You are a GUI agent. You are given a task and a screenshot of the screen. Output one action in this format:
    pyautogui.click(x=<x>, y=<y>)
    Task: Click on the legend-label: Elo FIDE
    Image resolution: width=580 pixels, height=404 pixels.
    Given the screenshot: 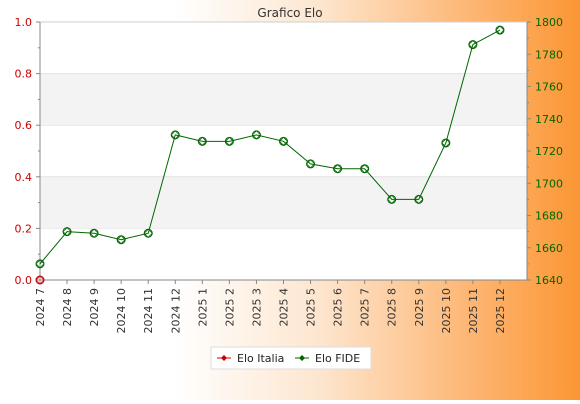 What is the action you would take?
    pyautogui.click(x=337, y=358)
    